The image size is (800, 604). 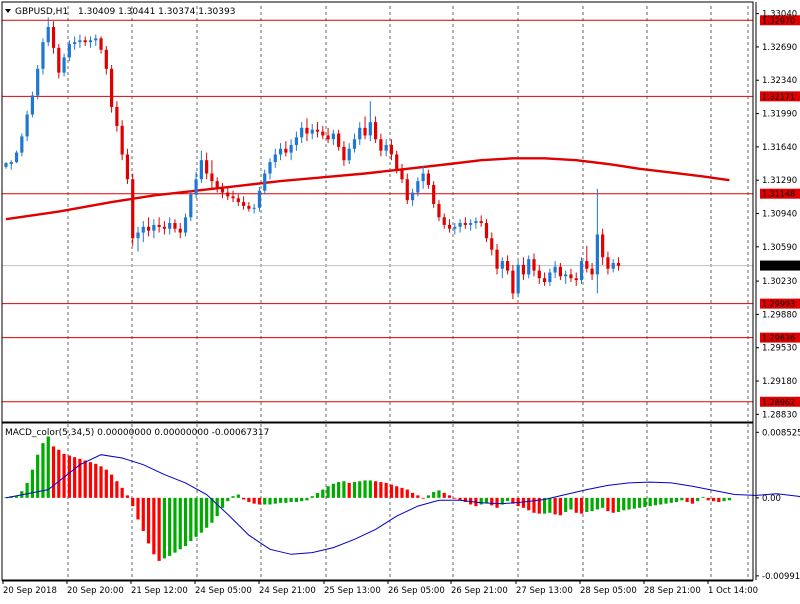 I want to click on level-tag, so click(x=780, y=20).